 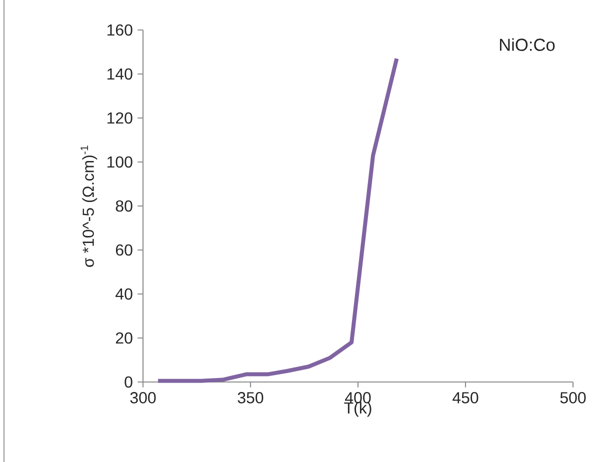 I want to click on x-tick-label: 450, so click(x=465, y=398).